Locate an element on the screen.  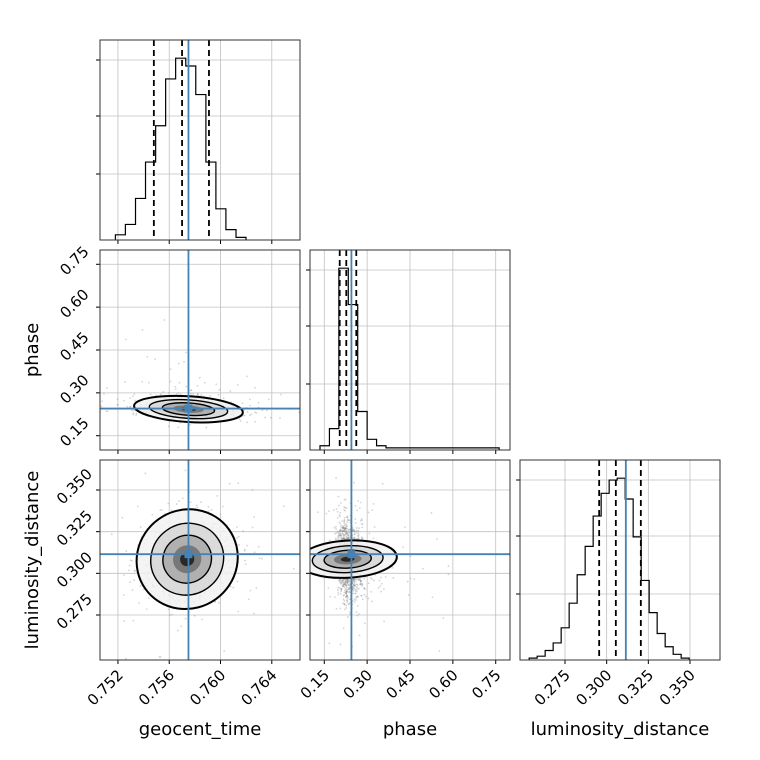
x-tick-label: 0.75 is located at coordinates (486, 684).